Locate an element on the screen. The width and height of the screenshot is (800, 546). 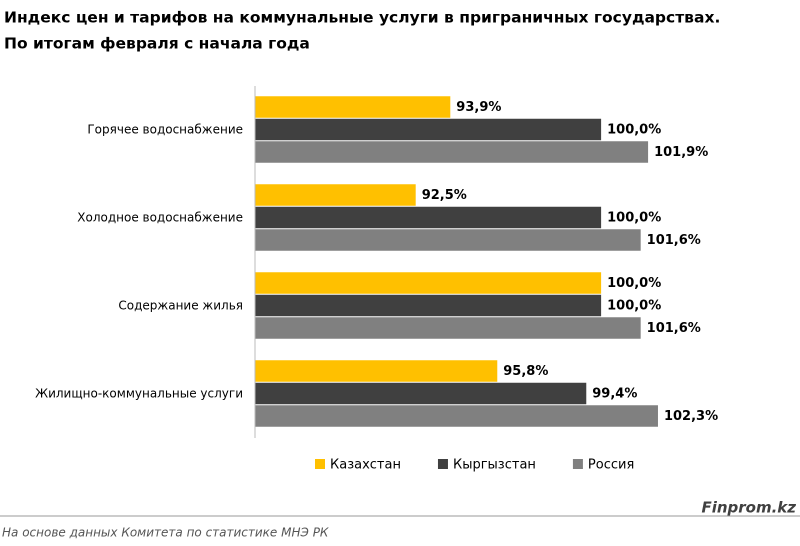
value-label: 95,8% is located at coordinates (525, 371).